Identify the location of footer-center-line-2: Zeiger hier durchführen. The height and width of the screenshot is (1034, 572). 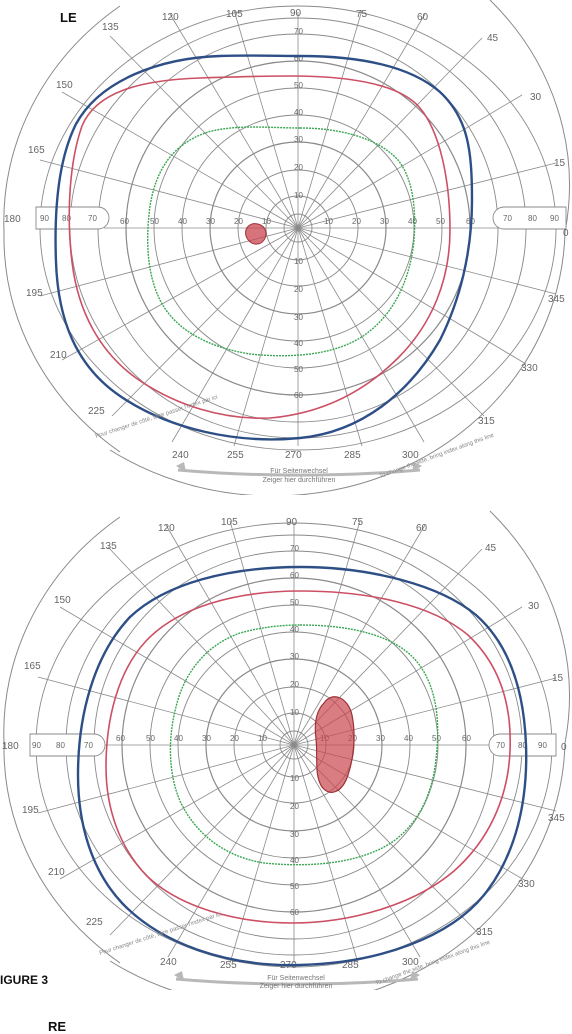
(299, 480).